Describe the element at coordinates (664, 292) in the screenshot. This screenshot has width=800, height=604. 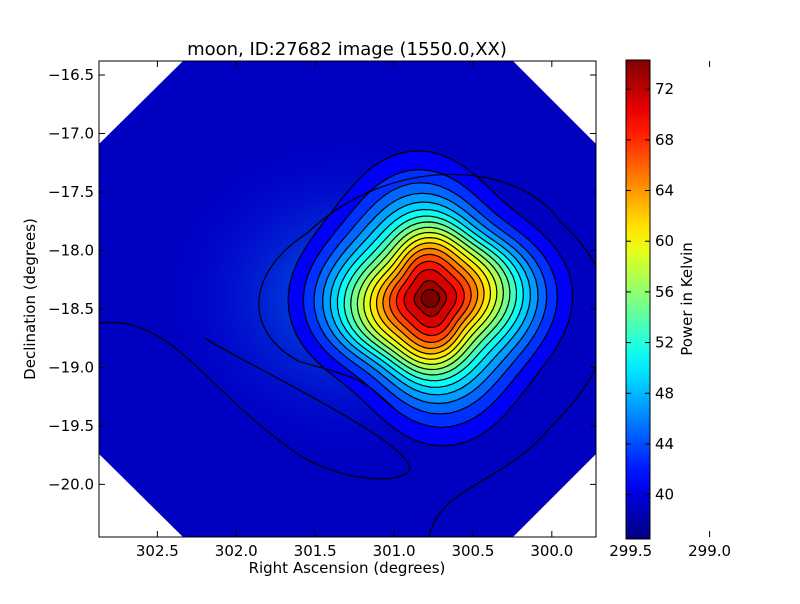
I see `colorbar-tick-label: 56` at that location.